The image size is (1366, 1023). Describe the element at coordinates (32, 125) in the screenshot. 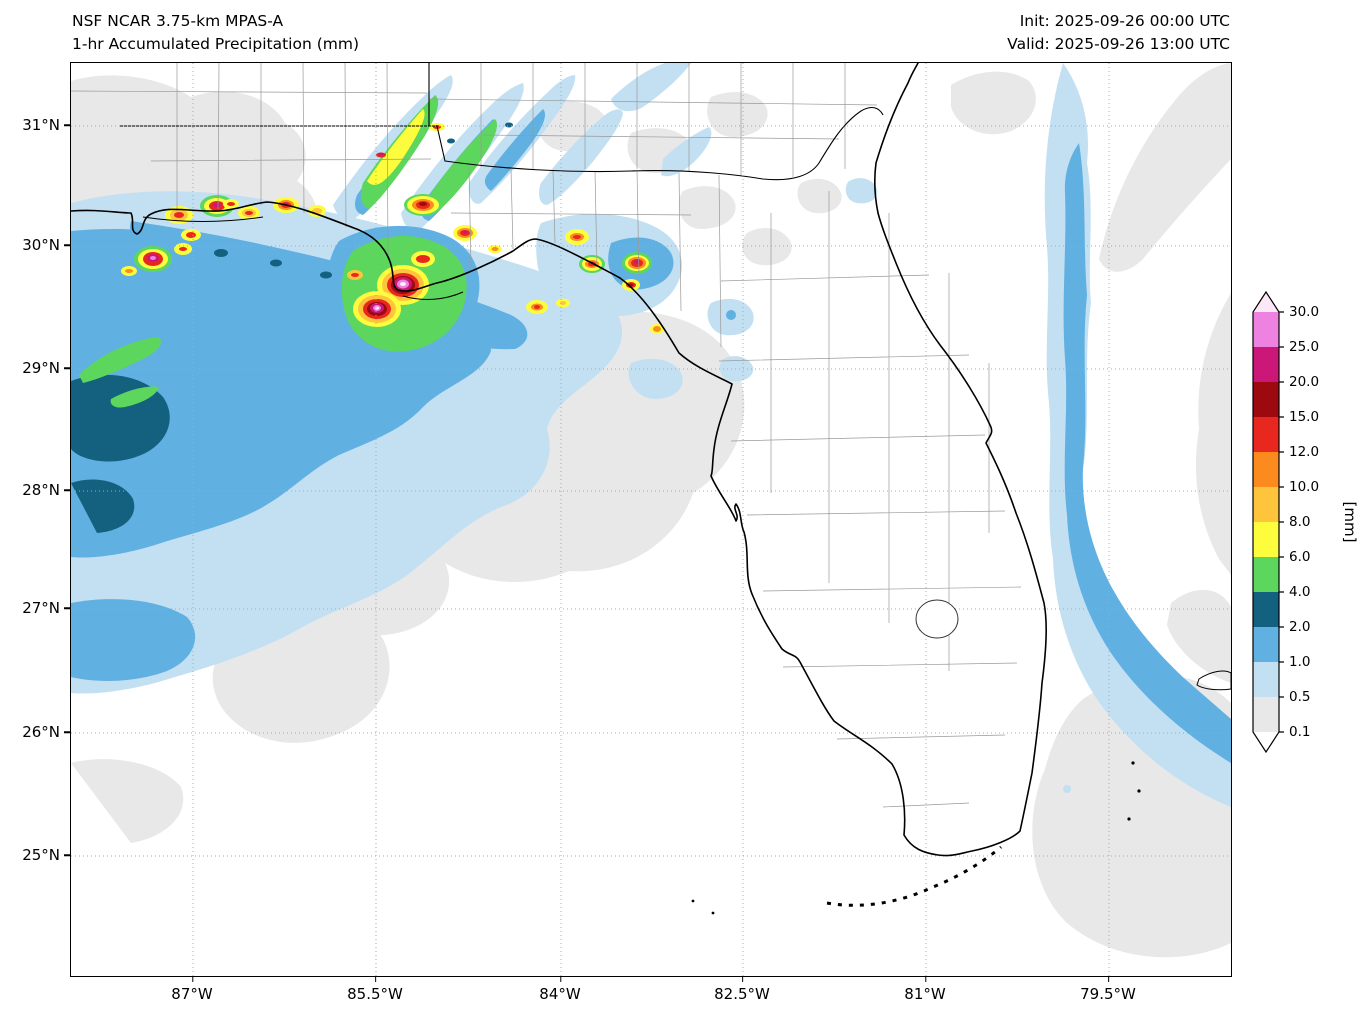

I see `lat-tick-31n: 31°N` at that location.